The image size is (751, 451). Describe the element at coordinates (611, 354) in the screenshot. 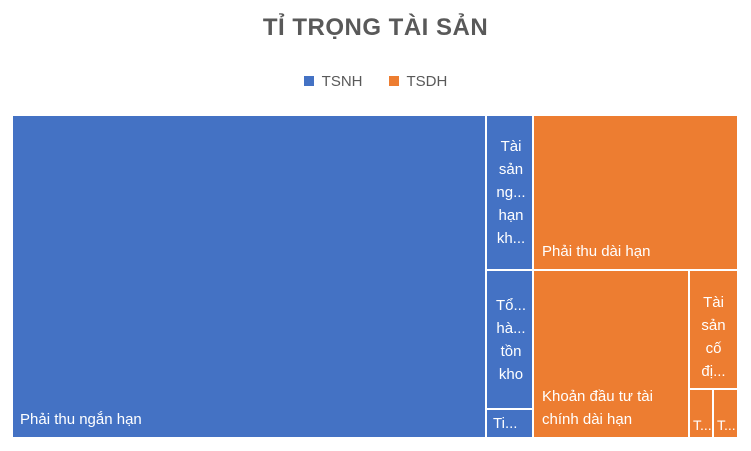

I see `tile-dau-tu-tai-chinh-dai-han: Khoản đầu tư tài chính dài hạn` at that location.